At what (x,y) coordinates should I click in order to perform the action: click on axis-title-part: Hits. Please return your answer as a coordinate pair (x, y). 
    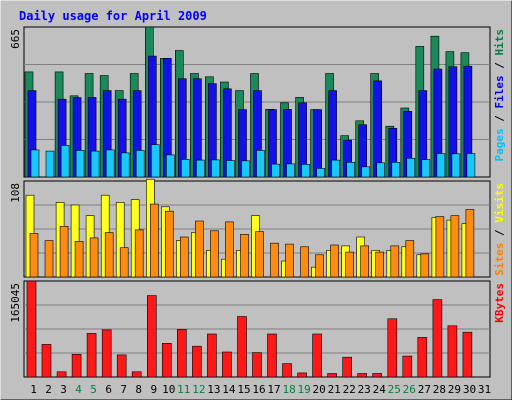
    Looking at the image, I should click on (499, 42).